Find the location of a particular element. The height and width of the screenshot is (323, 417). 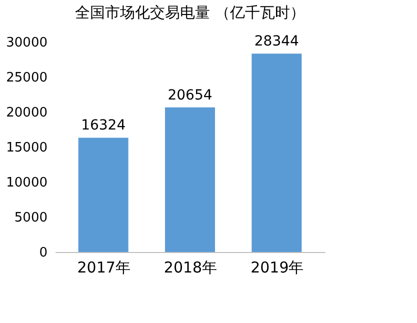

chart-title: 全国市场化交易电量 （亿千瓦时） is located at coordinates (190, 13).